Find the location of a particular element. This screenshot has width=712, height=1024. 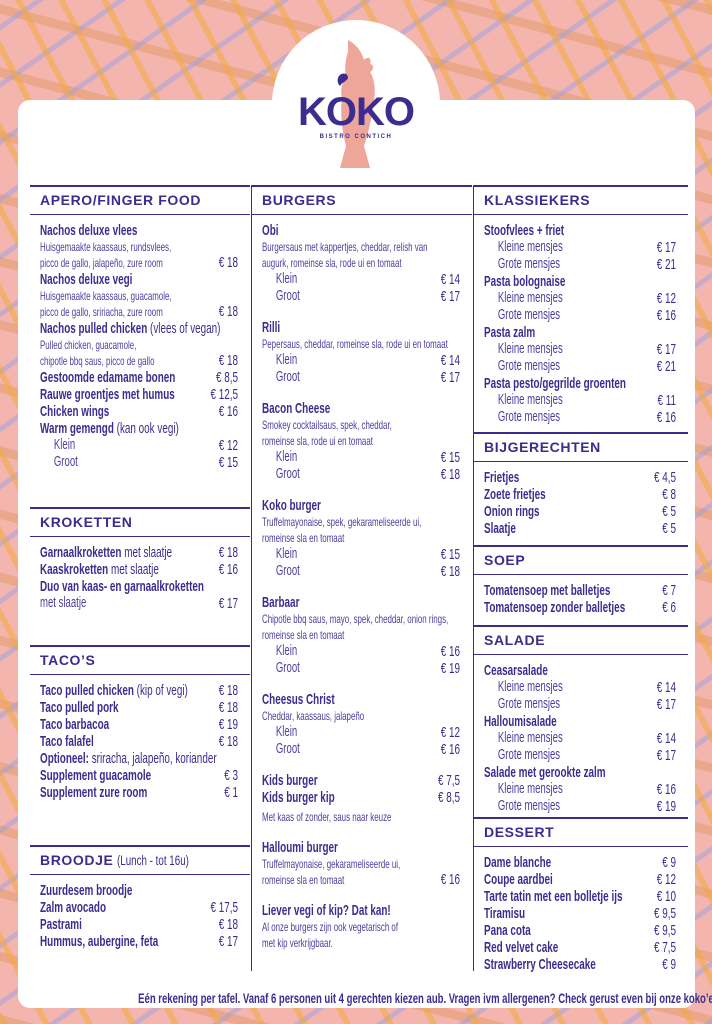

section-title: SALADE is located at coordinates (581, 640).